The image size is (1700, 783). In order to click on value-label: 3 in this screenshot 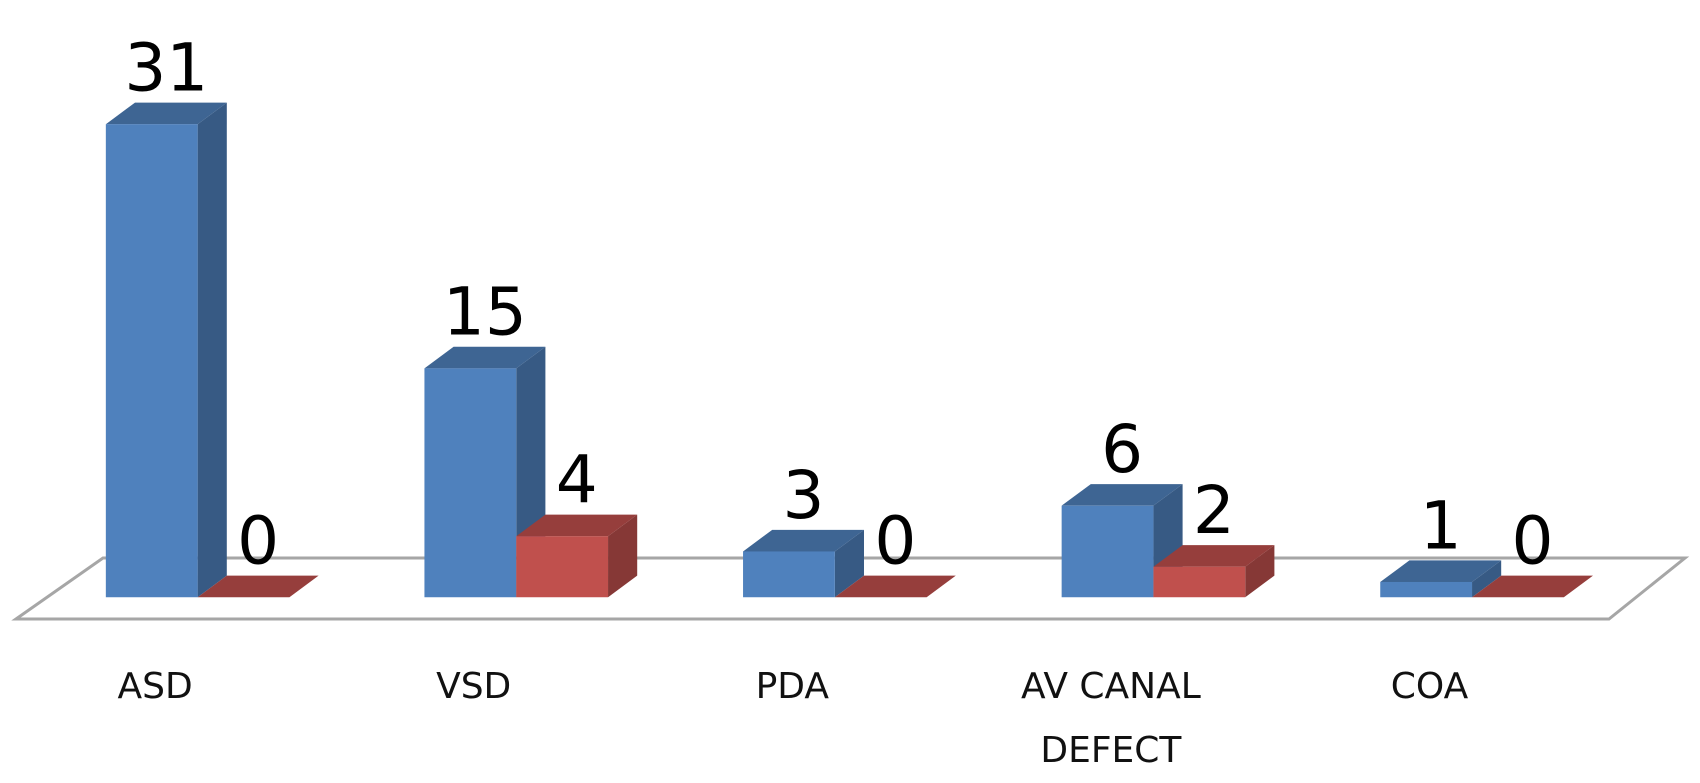, I will do `click(804, 495)`.